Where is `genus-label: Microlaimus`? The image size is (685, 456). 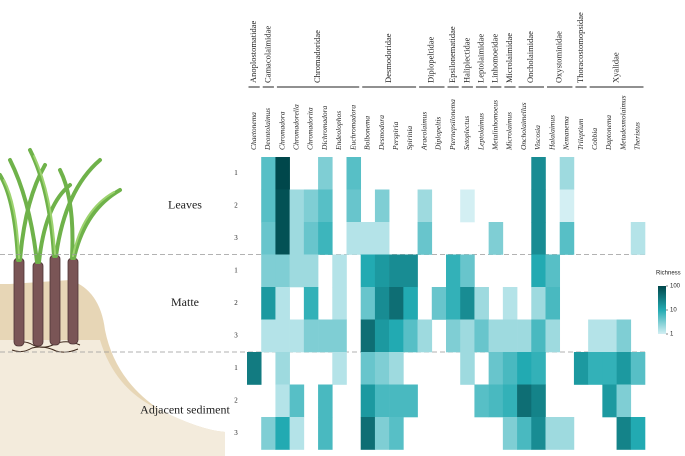
genus-label: Microlaimus is located at coordinates (509, 131).